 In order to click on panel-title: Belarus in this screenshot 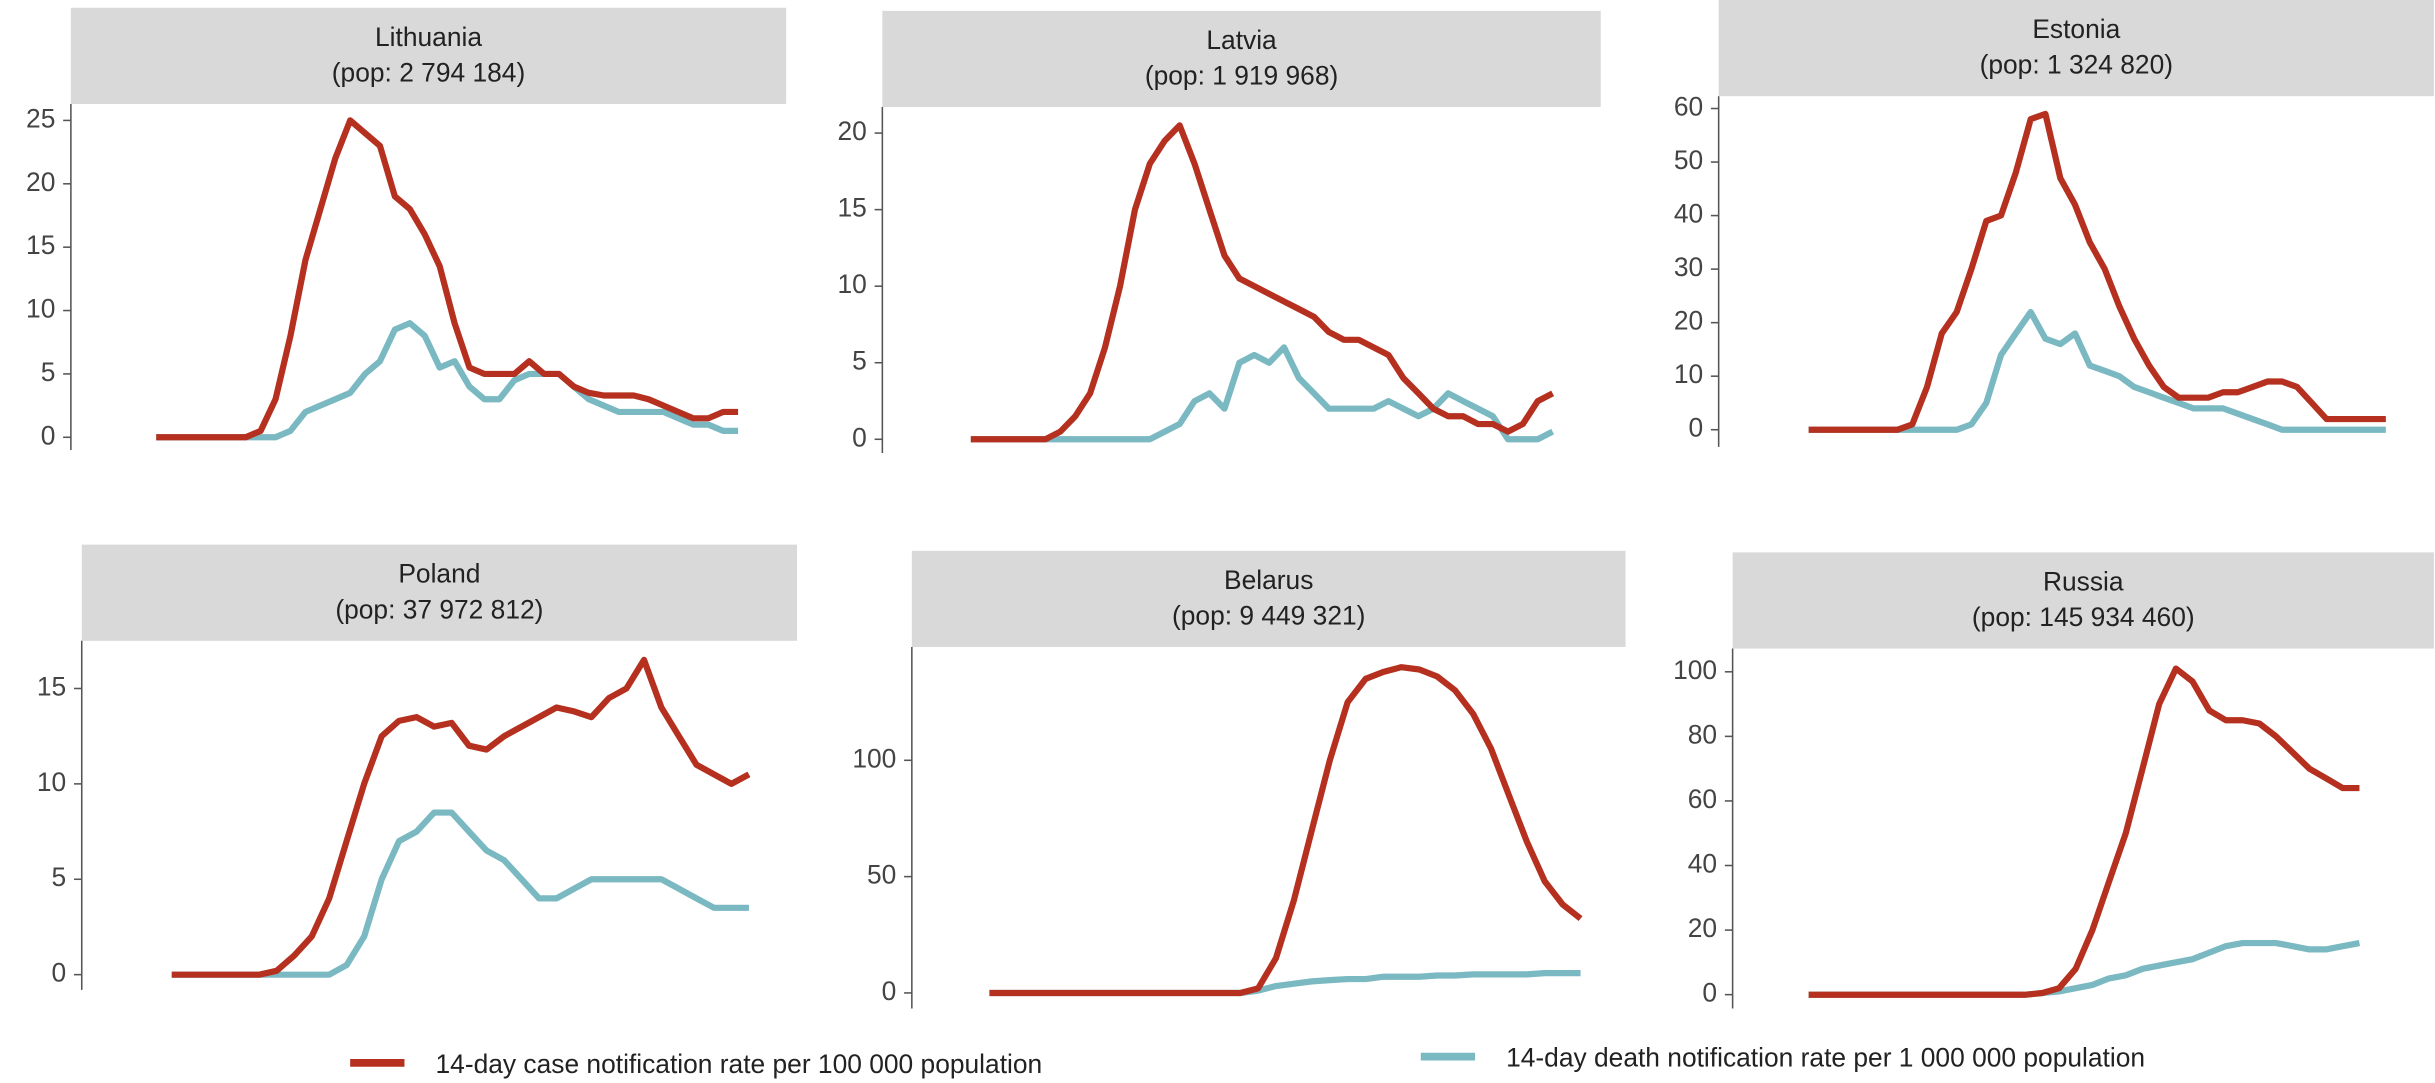, I will do `click(1268, 580)`.